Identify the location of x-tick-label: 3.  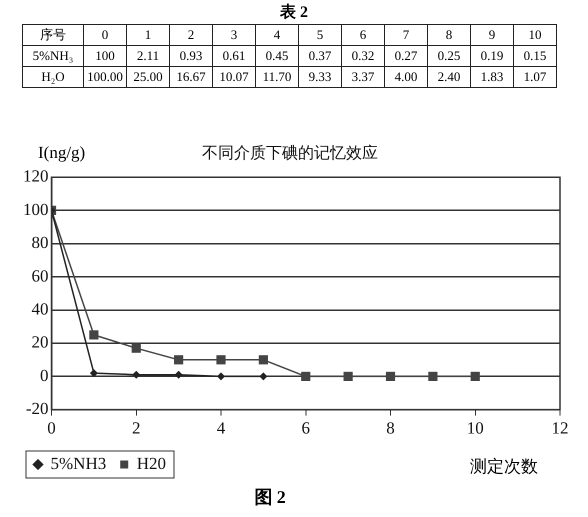
(234, 35).